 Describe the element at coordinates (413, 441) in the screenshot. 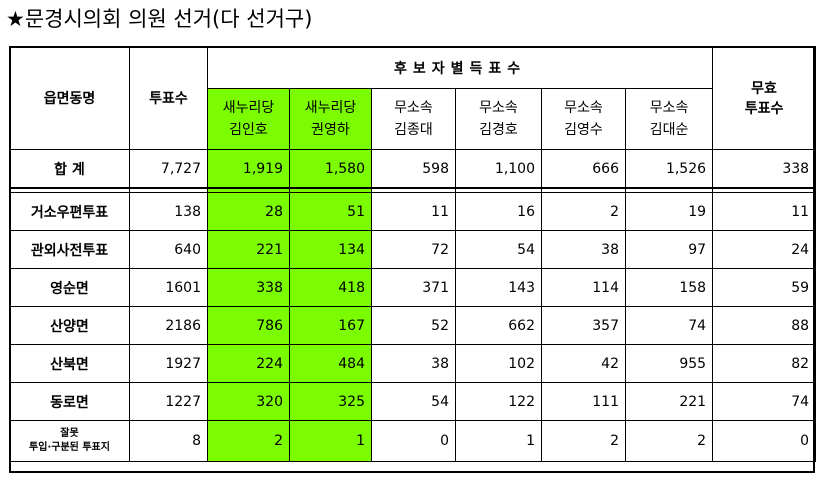

I see `table-row-miscast: 잘못 투입·구분된 투표지 8 2 1 0 1 2 2 0` at that location.